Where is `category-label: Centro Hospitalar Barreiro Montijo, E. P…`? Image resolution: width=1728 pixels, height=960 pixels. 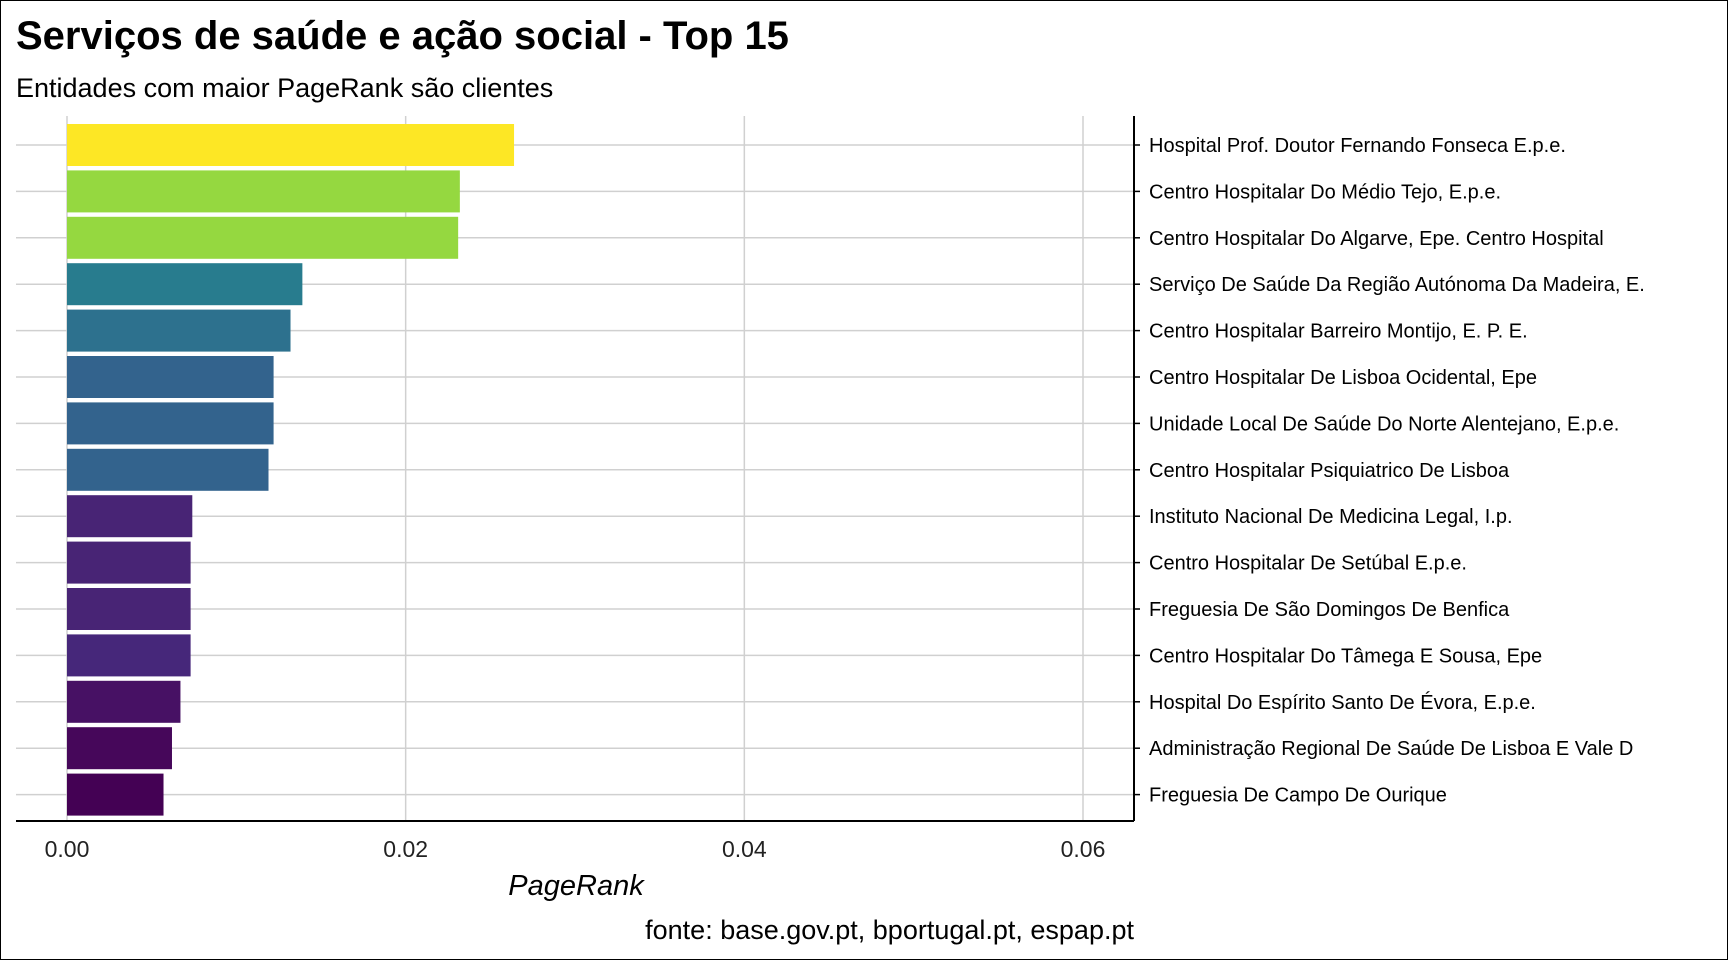
category-label: Centro Hospitalar Barreiro Montijo, E. P… is located at coordinates (1338, 332).